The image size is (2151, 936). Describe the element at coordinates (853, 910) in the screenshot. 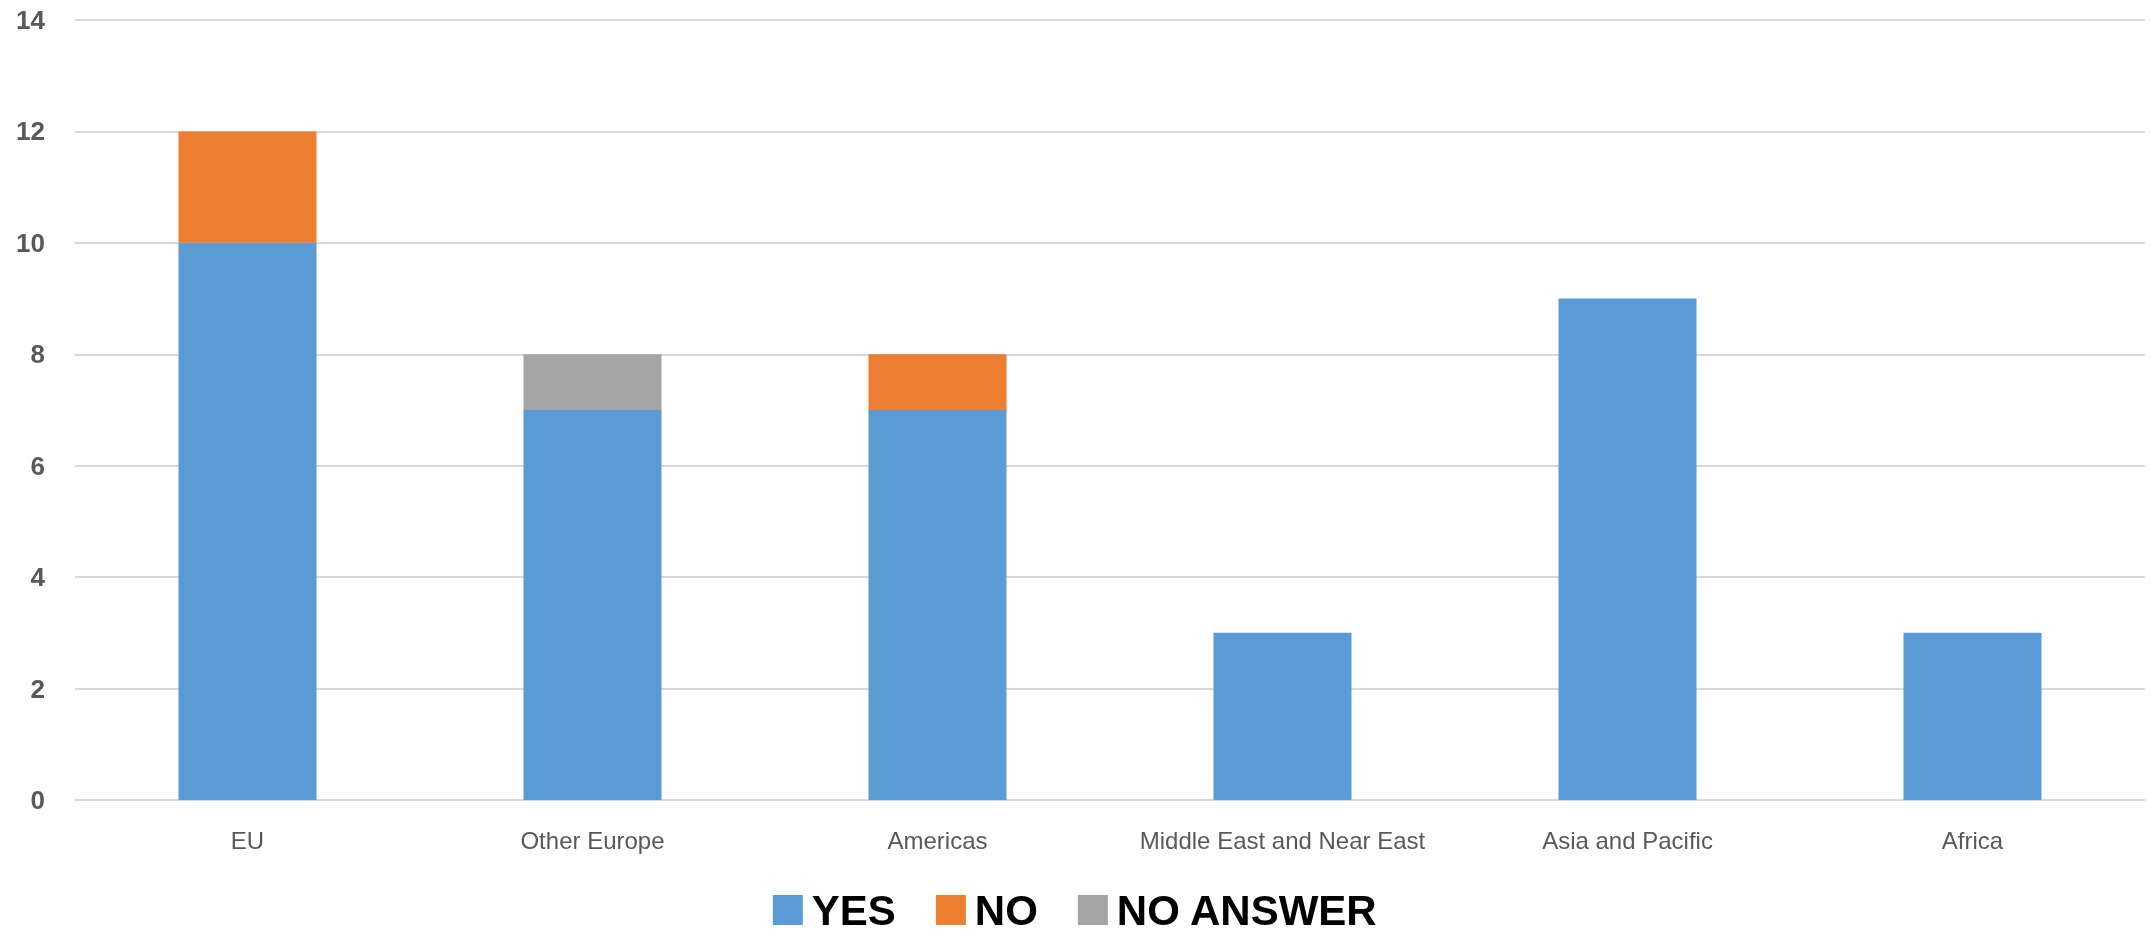

I see `legend-label: YES` at that location.